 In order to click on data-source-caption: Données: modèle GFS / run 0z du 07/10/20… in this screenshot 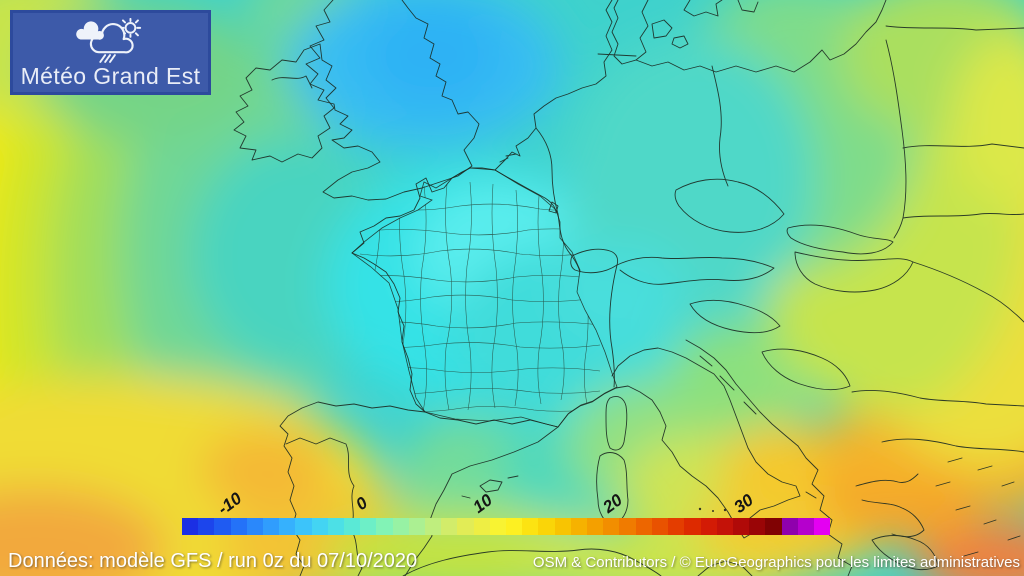, I will do `click(213, 561)`.